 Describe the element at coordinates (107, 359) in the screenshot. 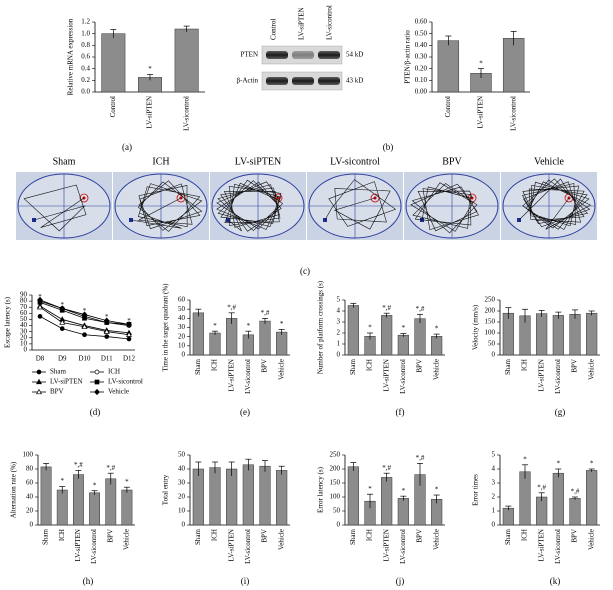

I see `x-tick-label: D11` at that location.